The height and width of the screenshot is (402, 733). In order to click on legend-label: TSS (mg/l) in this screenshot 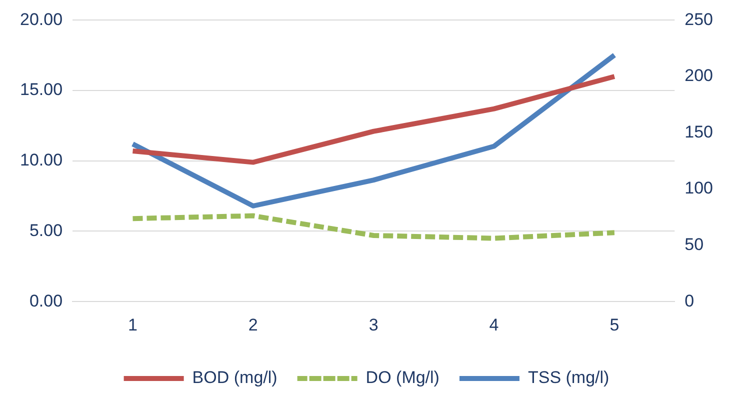, I will do `click(569, 378)`.